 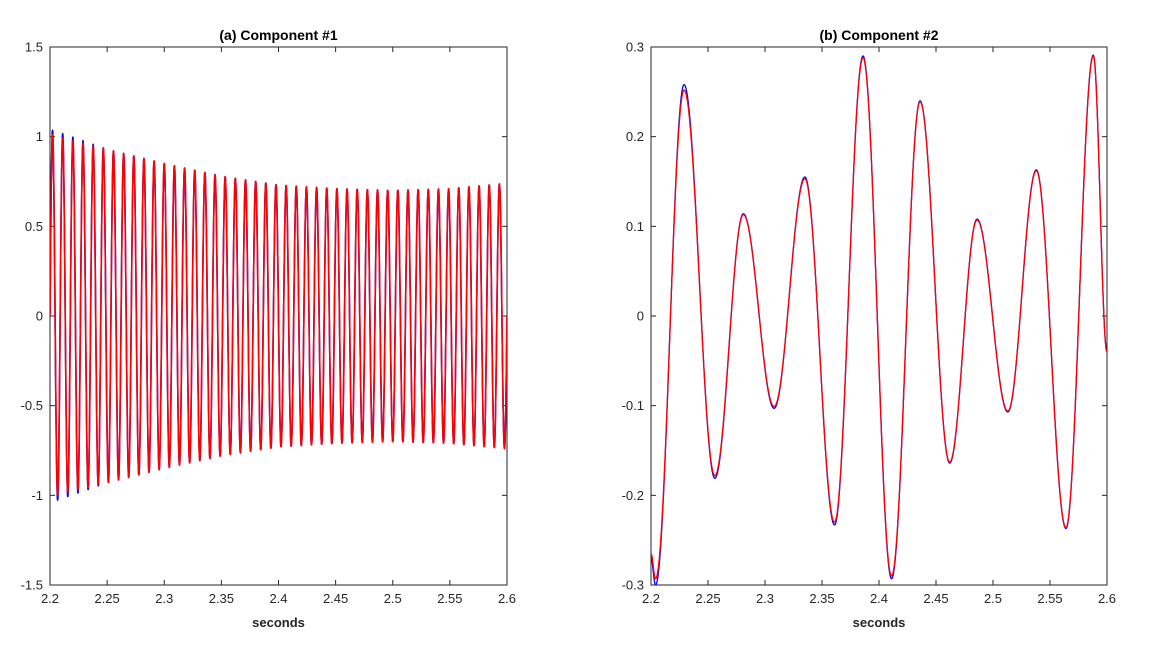 I want to click on subplot-2-title: (b) Component #2, so click(x=879, y=35).